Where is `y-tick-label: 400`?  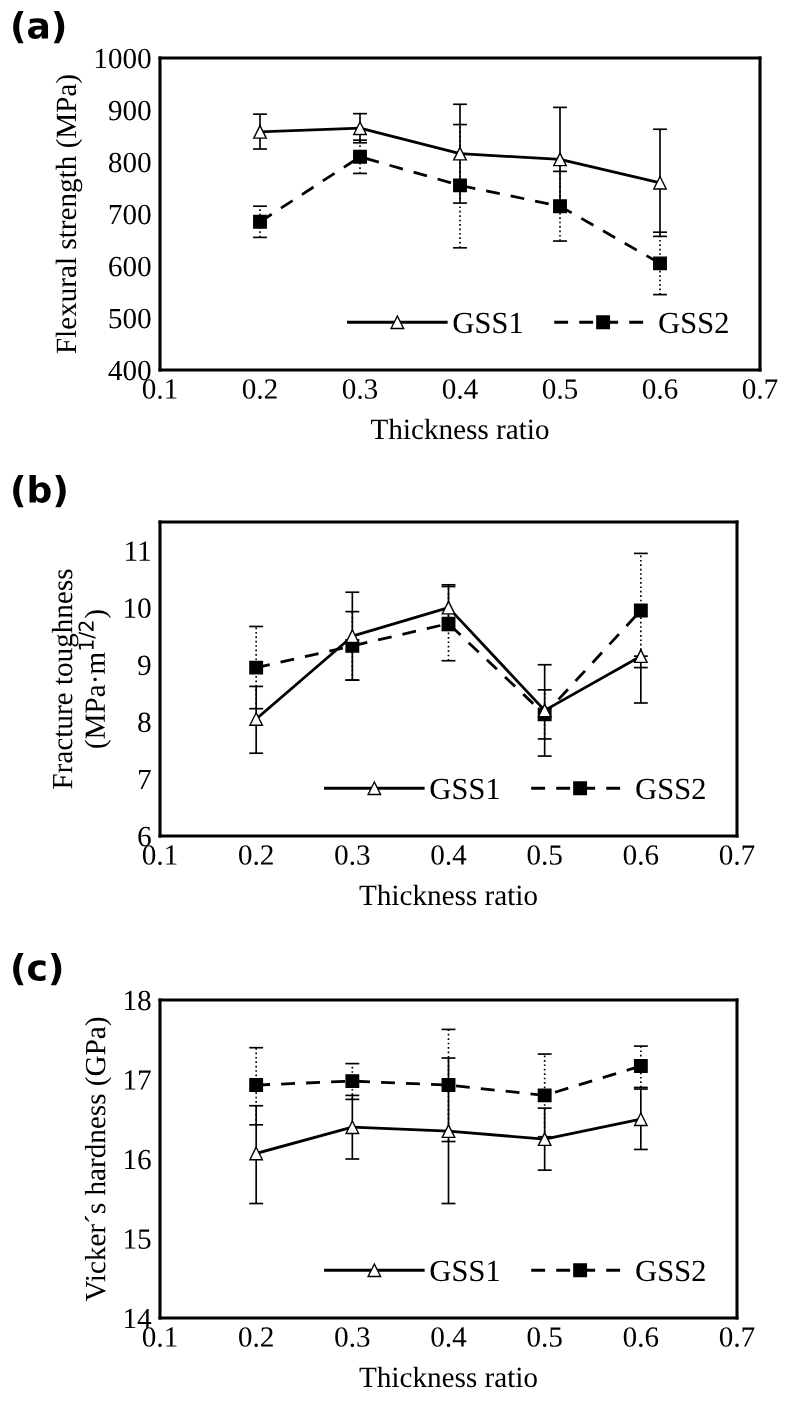
y-tick-label: 400 is located at coordinates (129, 370).